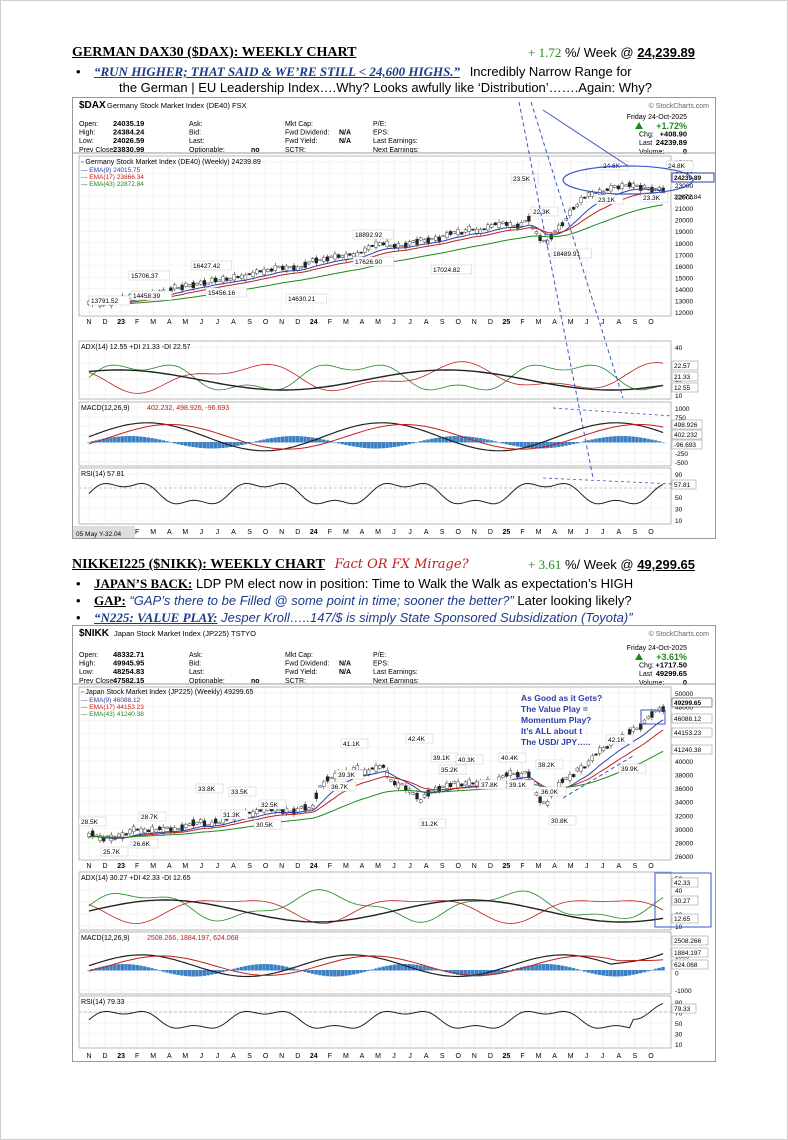 The height and width of the screenshot is (1140, 788). I want to click on month-label: F, so click(137, 866).